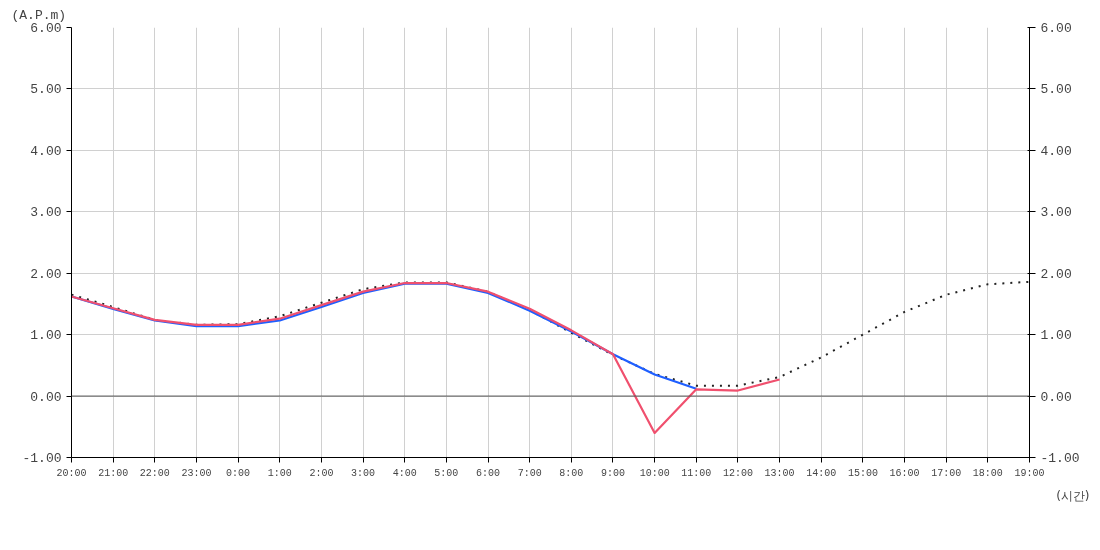 The image size is (1100, 550). What do you see at coordinates (154, 473) in the screenshot?
I see `x-tick-label: 22:00` at bounding box center [154, 473].